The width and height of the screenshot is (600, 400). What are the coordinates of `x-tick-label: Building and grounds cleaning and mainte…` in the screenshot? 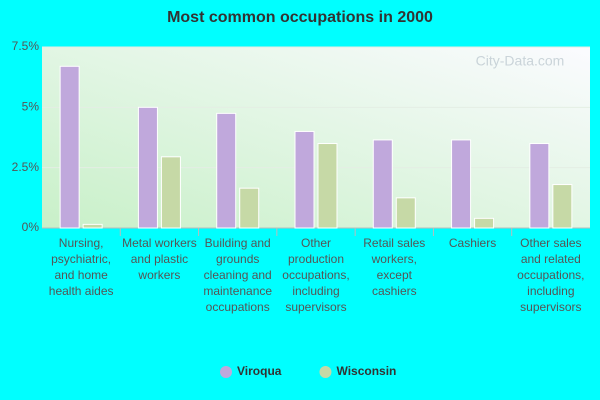 It's located at (238, 275).